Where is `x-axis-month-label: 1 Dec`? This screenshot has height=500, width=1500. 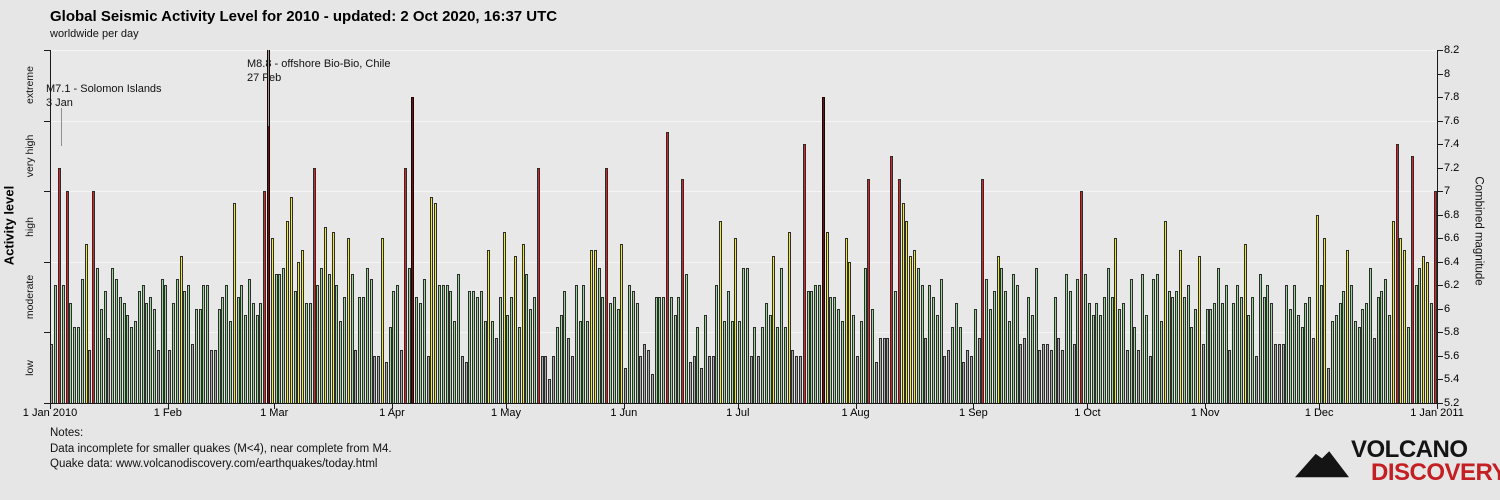
x-axis-month-label: 1 Dec is located at coordinates (1319, 413).